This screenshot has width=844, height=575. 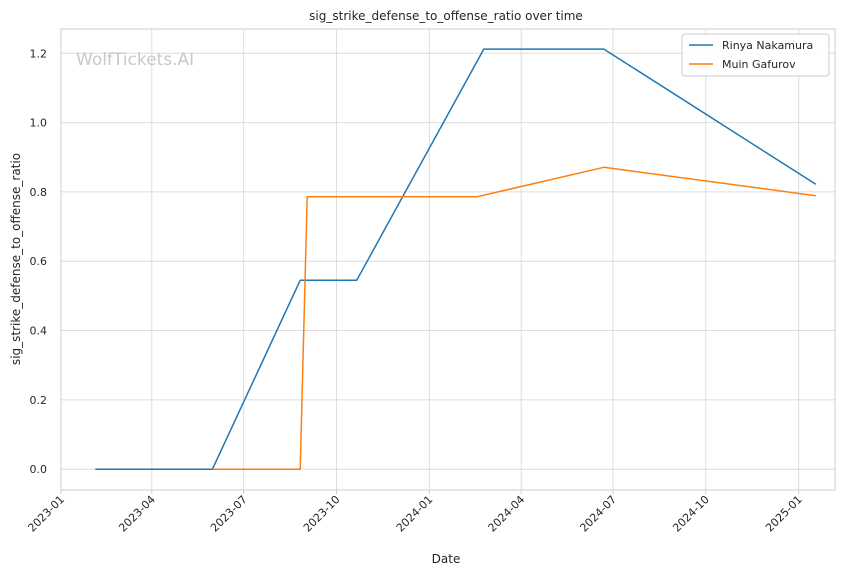 I want to click on y-tick-label: 1.2, so click(x=39, y=53).